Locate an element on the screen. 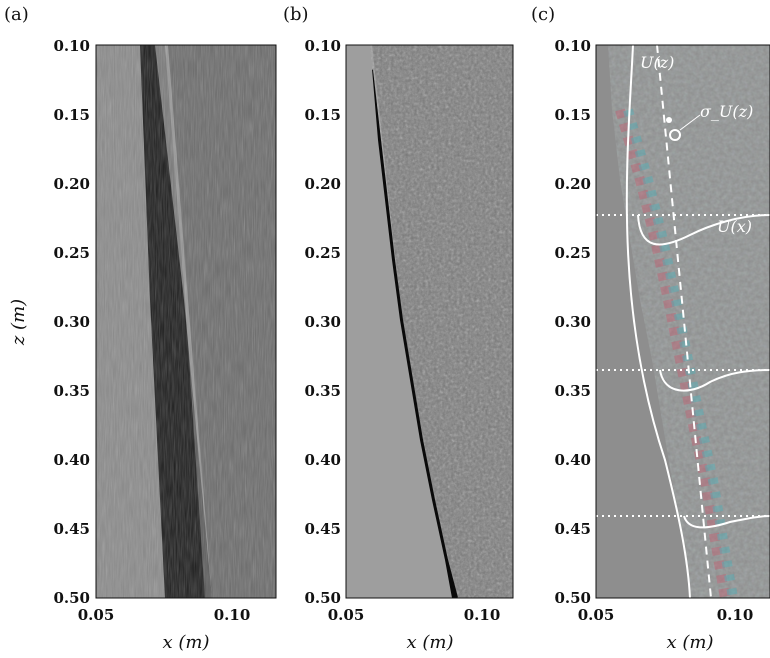  panel-a-label: (a) is located at coordinates (16, 14).